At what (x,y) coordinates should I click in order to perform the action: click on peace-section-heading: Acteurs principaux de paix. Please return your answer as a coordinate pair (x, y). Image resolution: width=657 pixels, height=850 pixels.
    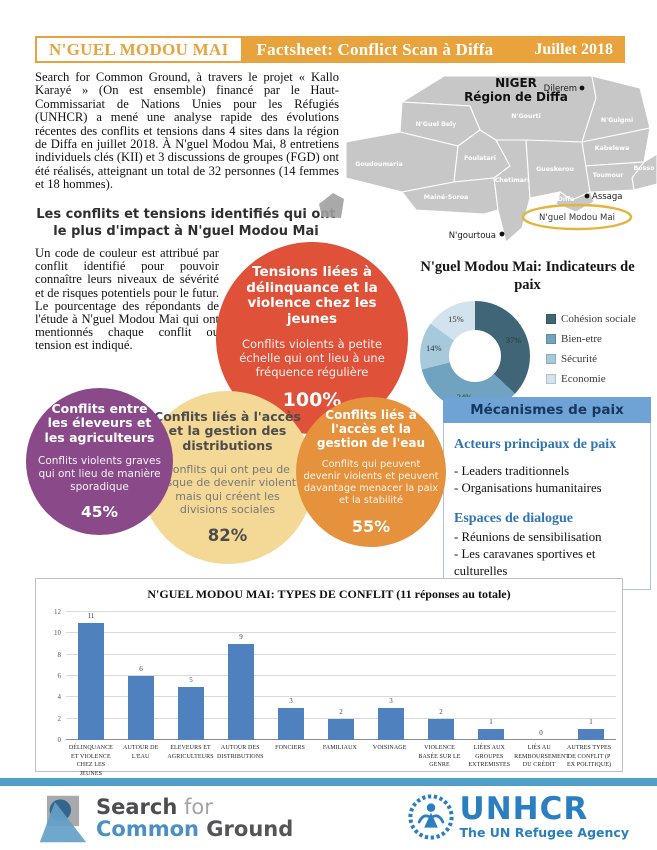
    Looking at the image, I should click on (535, 444).